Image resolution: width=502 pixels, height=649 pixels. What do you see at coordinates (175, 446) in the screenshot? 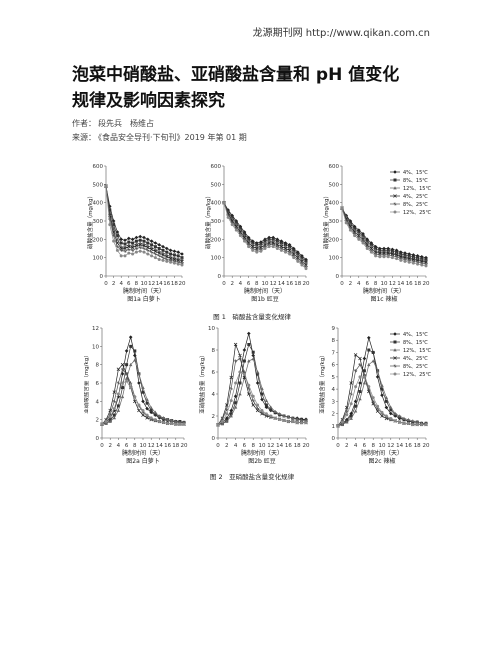
I see `x-tick-label: 18` at bounding box center [175, 446].